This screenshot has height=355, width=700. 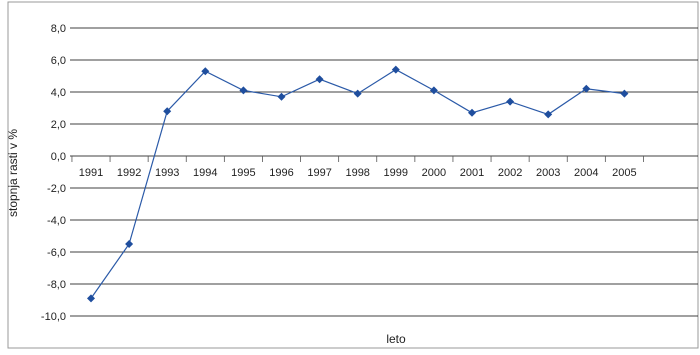 I want to click on x-tick-label: 1998, so click(x=357, y=173).